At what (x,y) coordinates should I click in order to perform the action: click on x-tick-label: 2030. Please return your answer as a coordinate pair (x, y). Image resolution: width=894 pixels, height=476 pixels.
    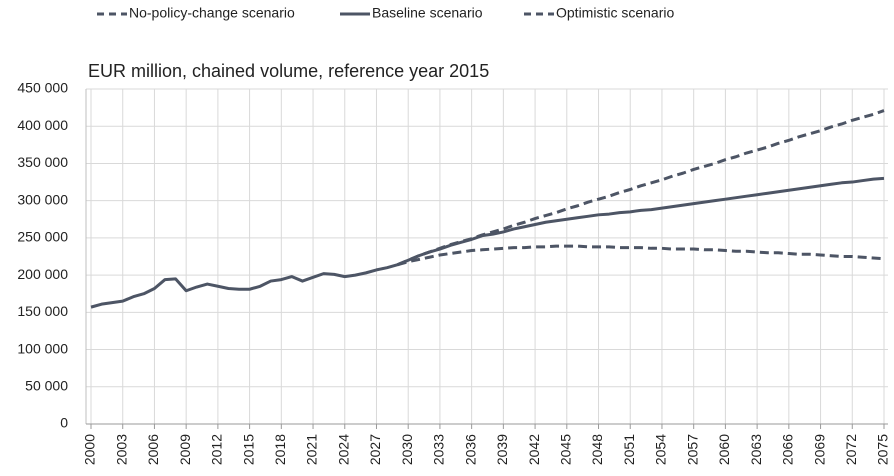
    Looking at the image, I should click on (407, 449).